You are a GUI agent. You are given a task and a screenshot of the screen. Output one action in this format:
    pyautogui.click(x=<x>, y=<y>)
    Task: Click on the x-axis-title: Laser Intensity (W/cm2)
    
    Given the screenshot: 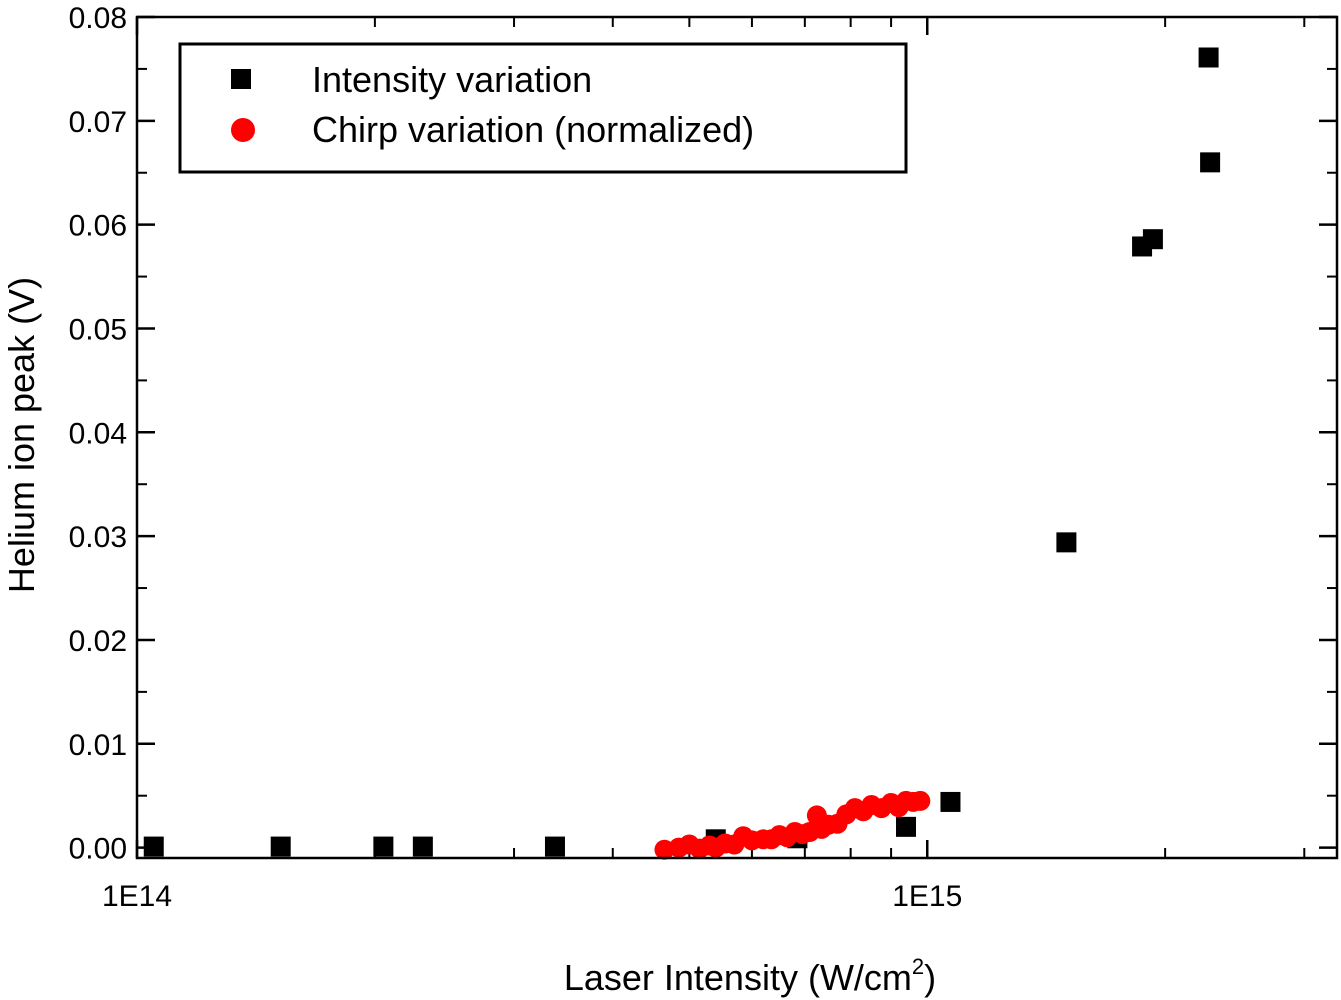 What is the action you would take?
    pyautogui.click(x=750, y=976)
    